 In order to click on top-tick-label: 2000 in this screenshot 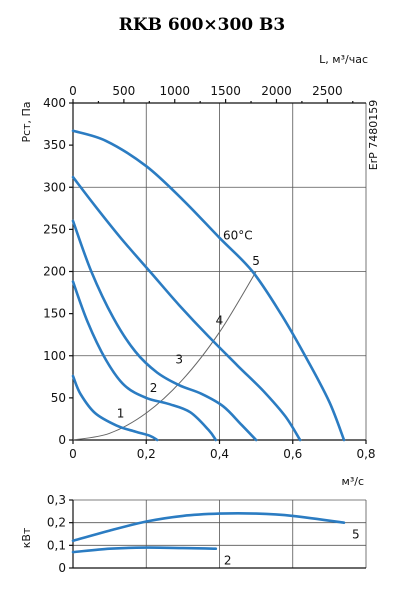, I will do `click(276, 91)`.